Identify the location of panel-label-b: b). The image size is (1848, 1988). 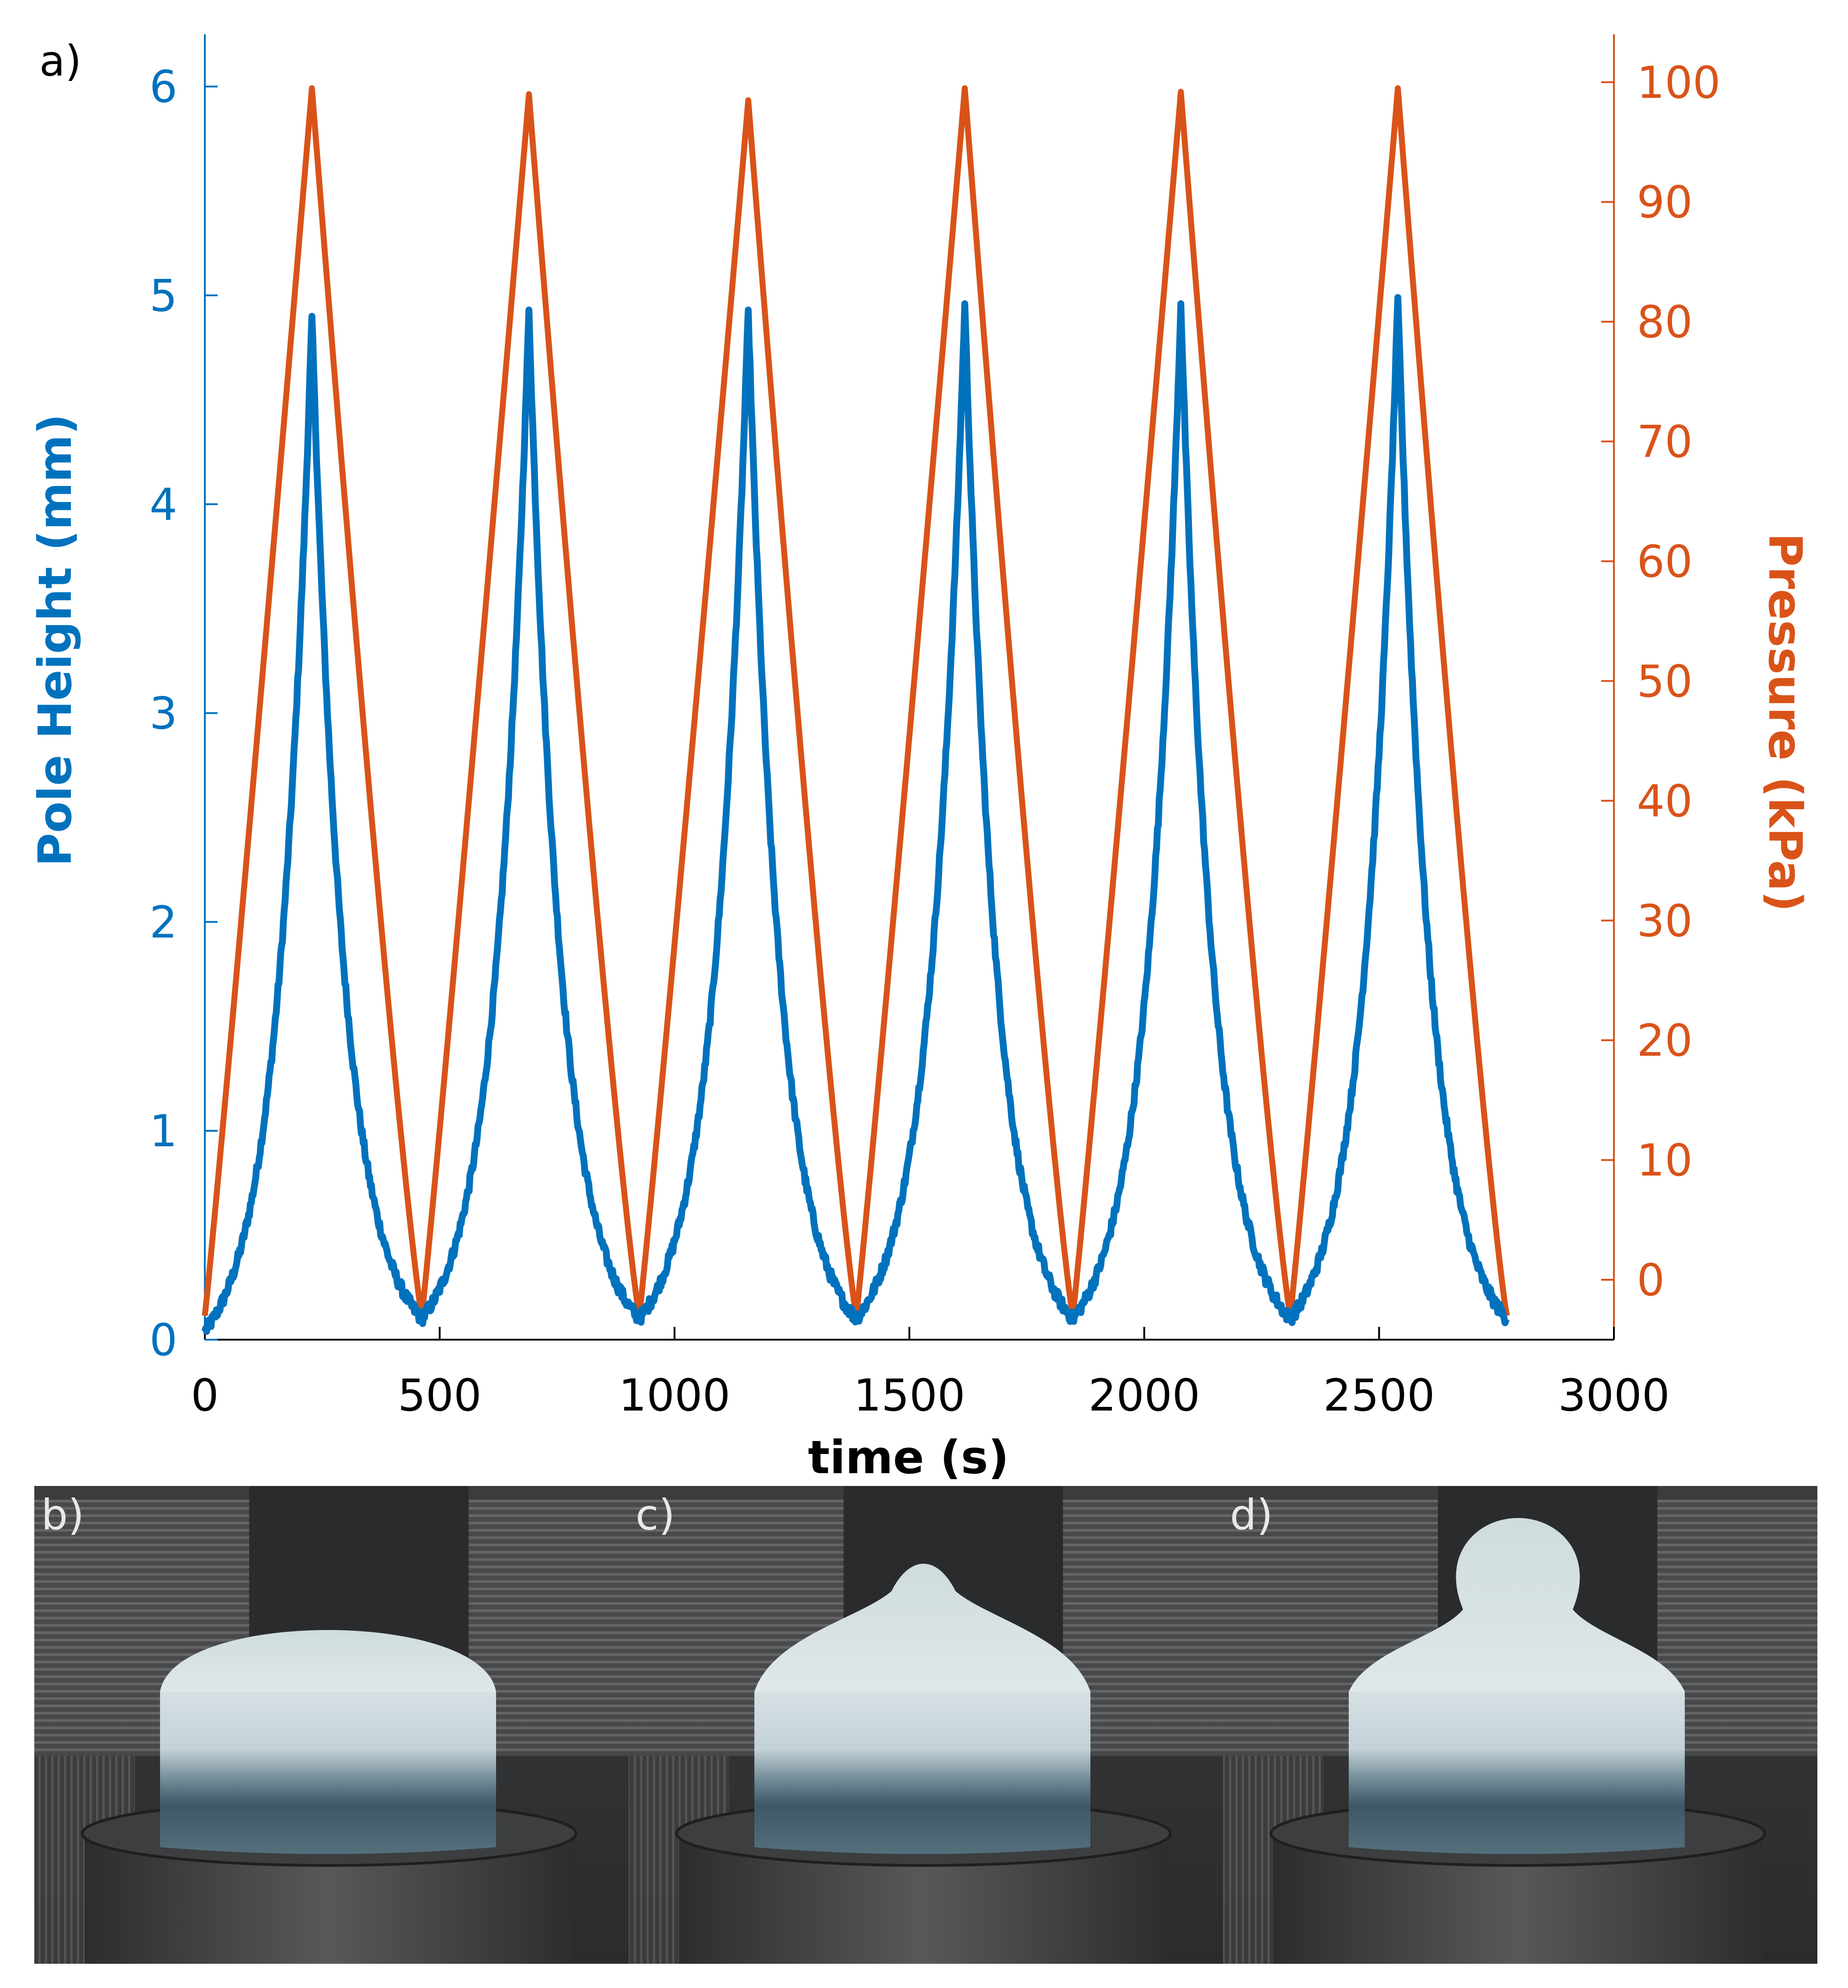
(62, 1515).